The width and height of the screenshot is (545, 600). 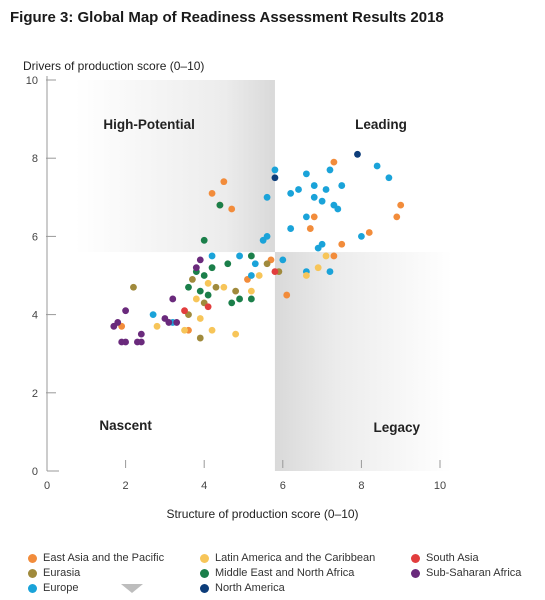 What do you see at coordinates (126, 486) in the screenshot?
I see `x-tick-label: 2` at bounding box center [126, 486].